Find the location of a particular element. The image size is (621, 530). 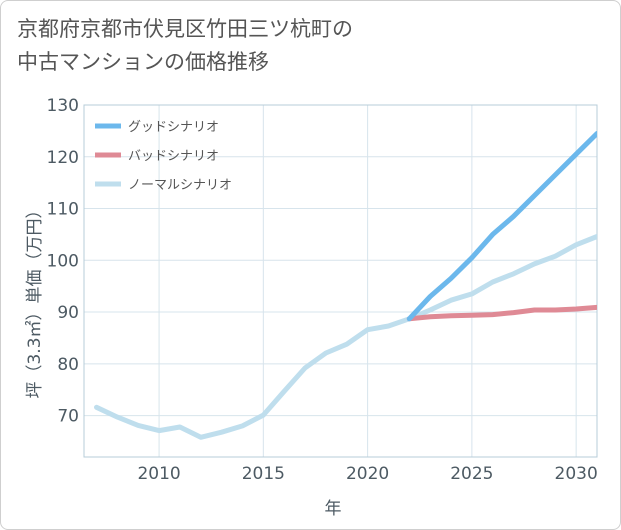

legend-label-0: グッドシナリオ is located at coordinates (173, 127).